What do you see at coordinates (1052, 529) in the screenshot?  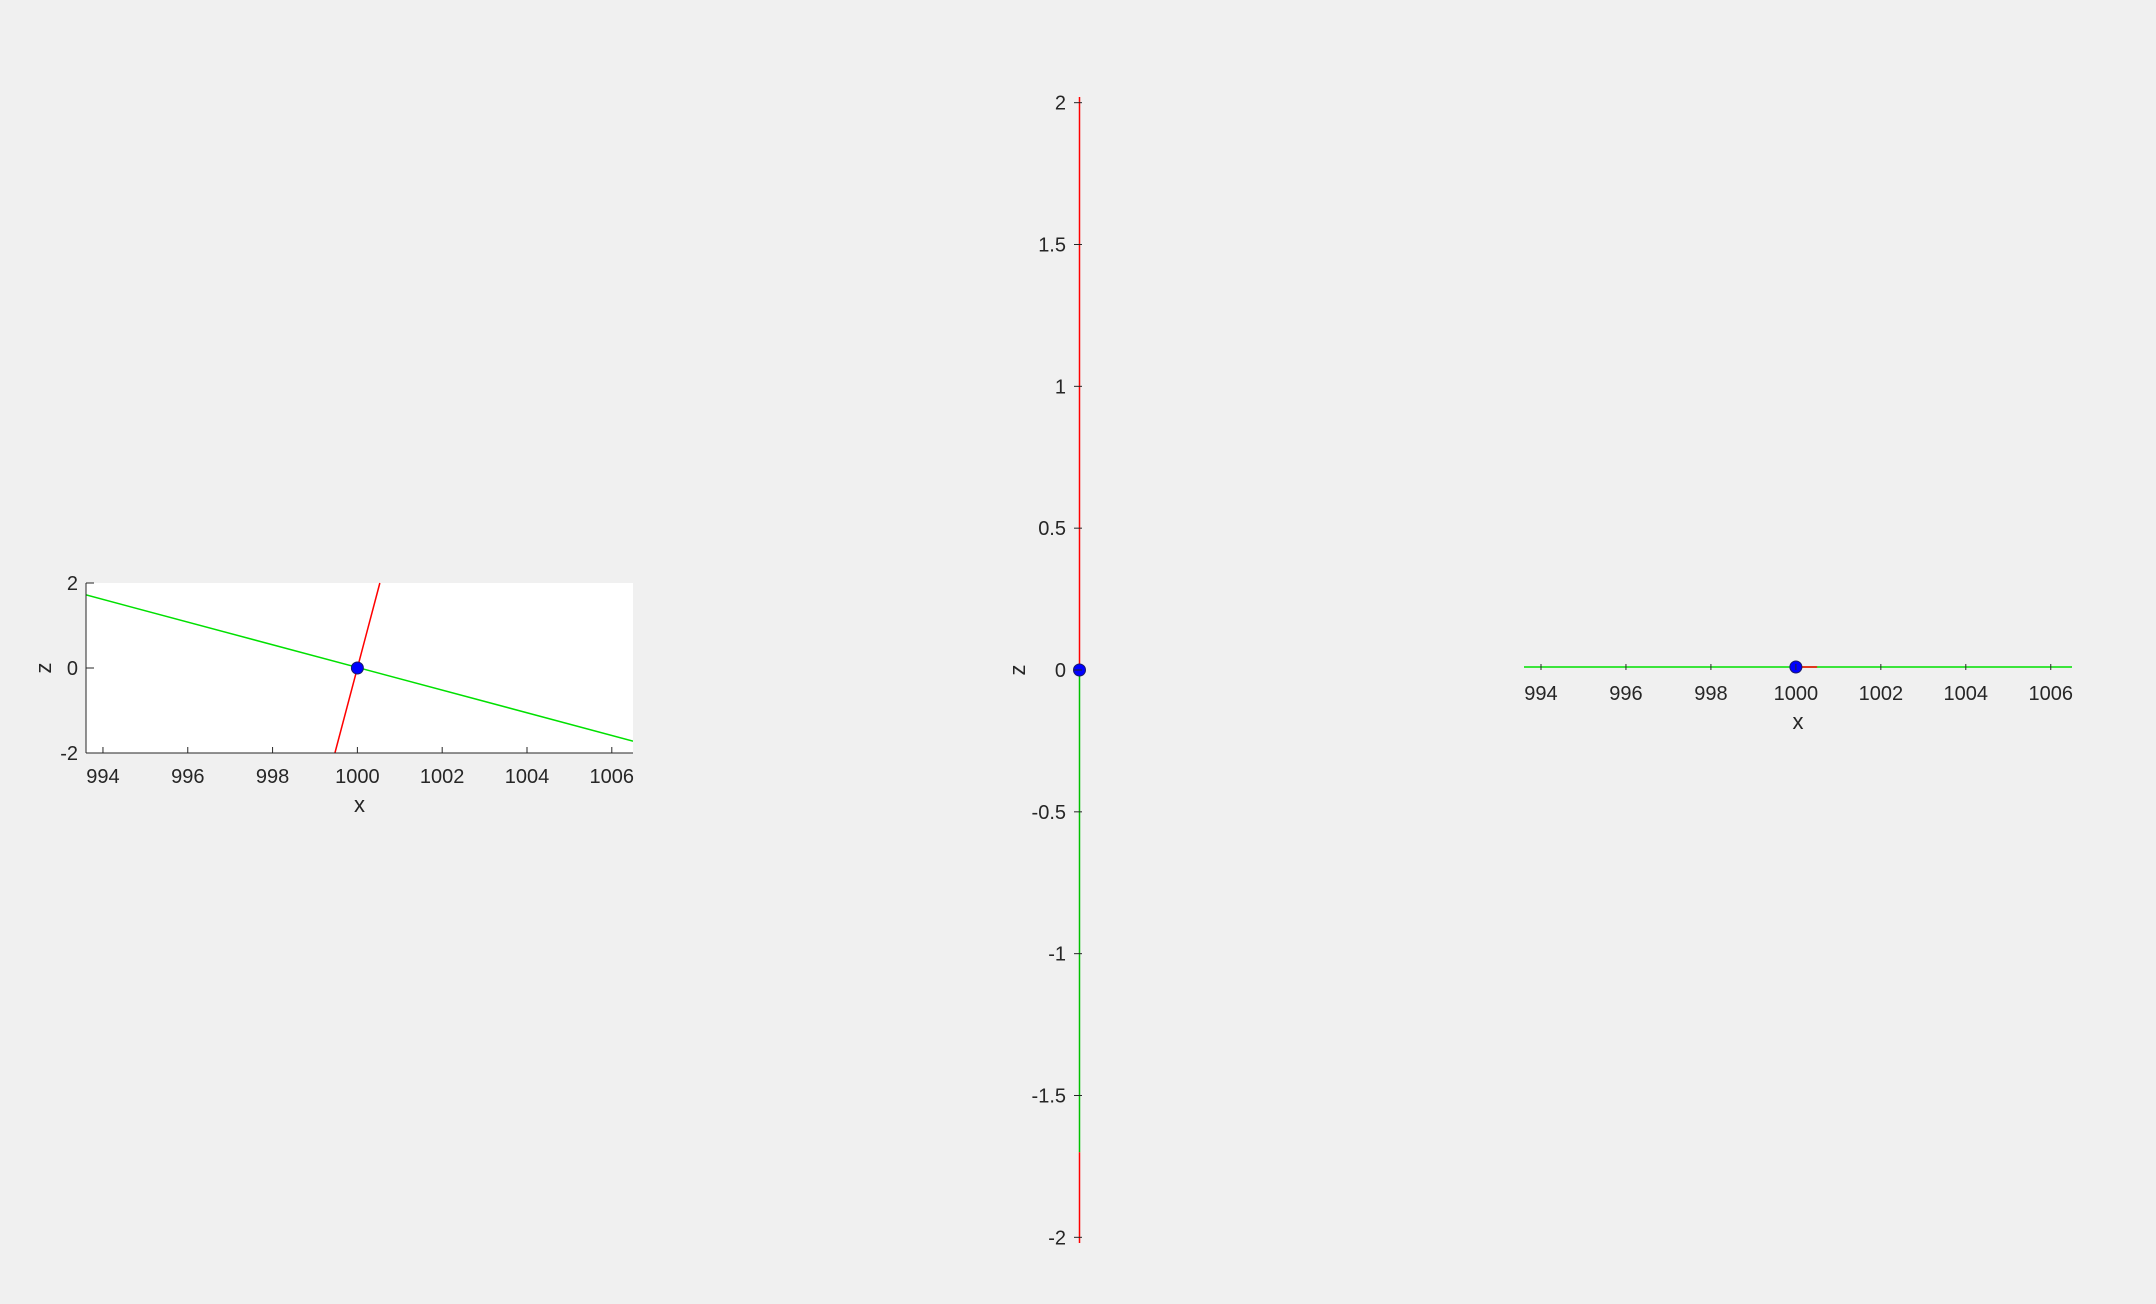 I see `y-tick-label: 0.5` at bounding box center [1052, 529].